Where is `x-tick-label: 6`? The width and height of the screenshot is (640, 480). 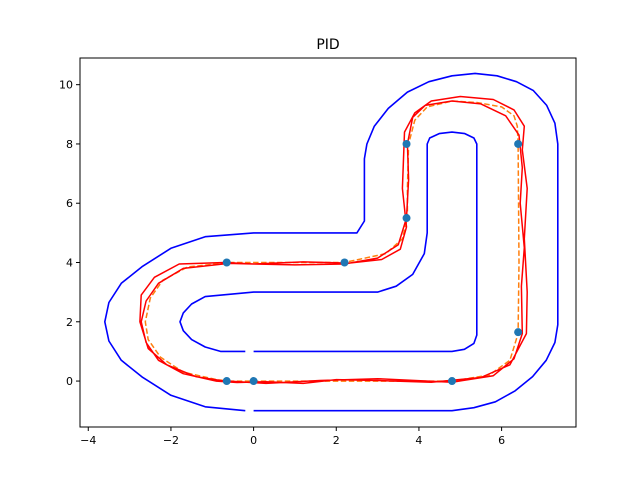 x-tick-label: 6 is located at coordinates (501, 440).